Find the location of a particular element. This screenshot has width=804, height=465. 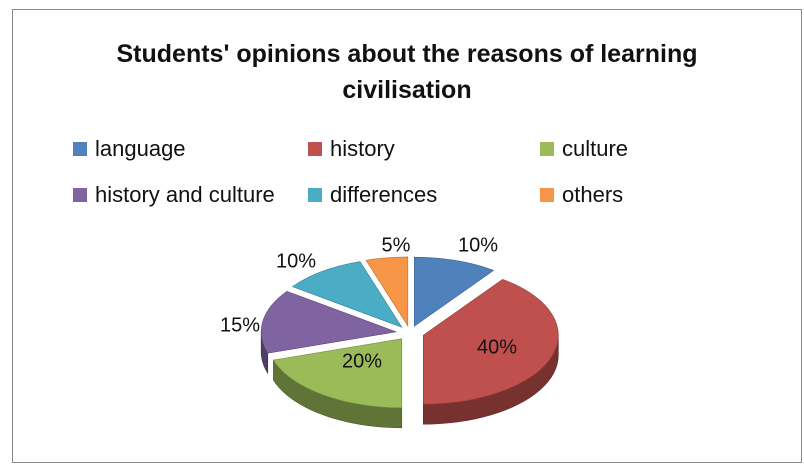

data-label-culture: 20% is located at coordinates (362, 361).